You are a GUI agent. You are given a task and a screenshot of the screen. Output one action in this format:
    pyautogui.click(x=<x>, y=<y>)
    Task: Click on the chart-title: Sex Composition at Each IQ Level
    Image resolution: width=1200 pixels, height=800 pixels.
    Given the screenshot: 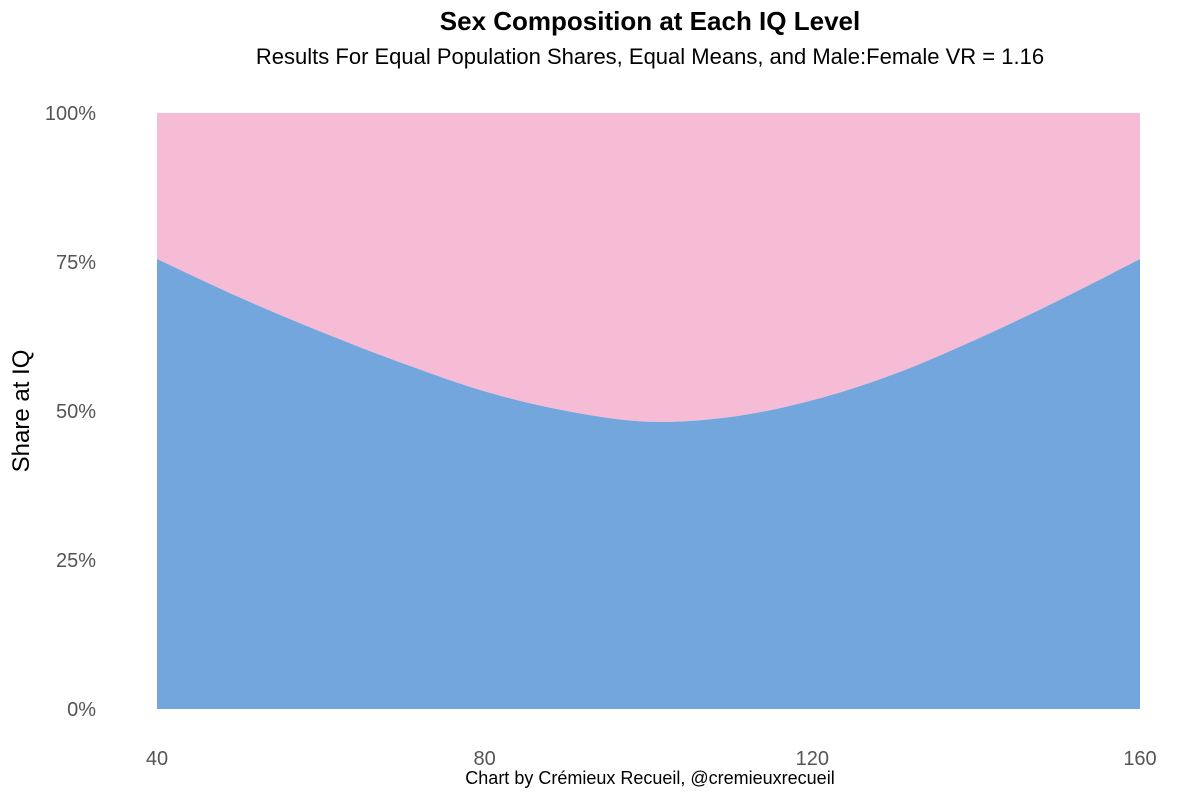 What is the action you would take?
    pyautogui.click(x=650, y=21)
    